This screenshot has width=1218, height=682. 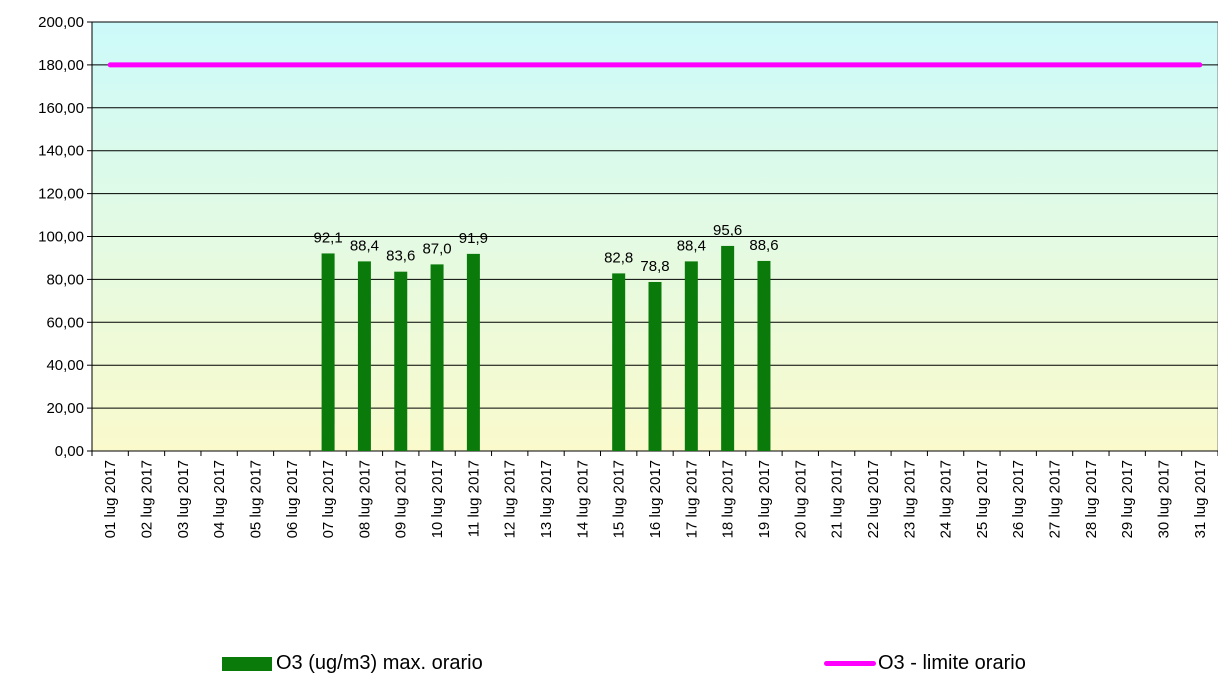 What do you see at coordinates (946, 499) in the screenshot?
I see `x-tick-label: 24 lug 2017` at bounding box center [946, 499].